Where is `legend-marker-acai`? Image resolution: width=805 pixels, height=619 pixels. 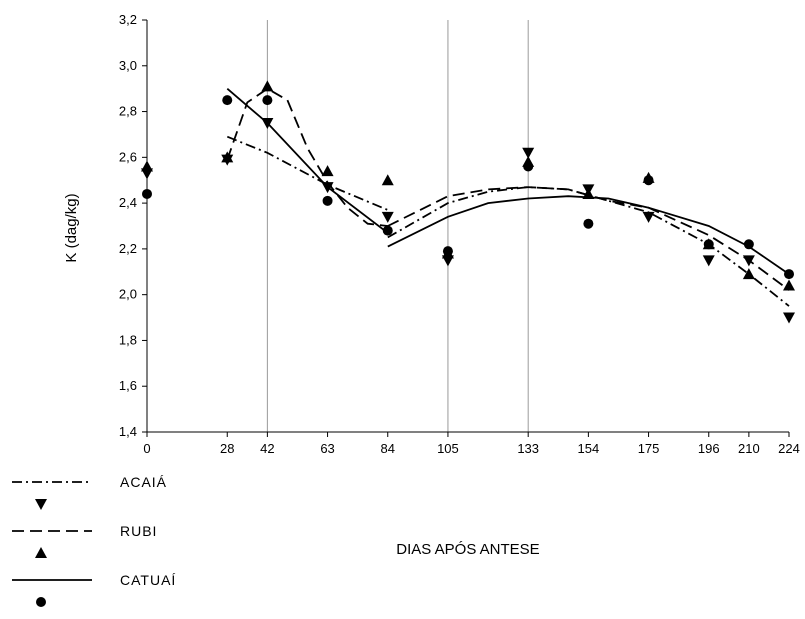 legend-marker-acai is located at coordinates (41, 504).